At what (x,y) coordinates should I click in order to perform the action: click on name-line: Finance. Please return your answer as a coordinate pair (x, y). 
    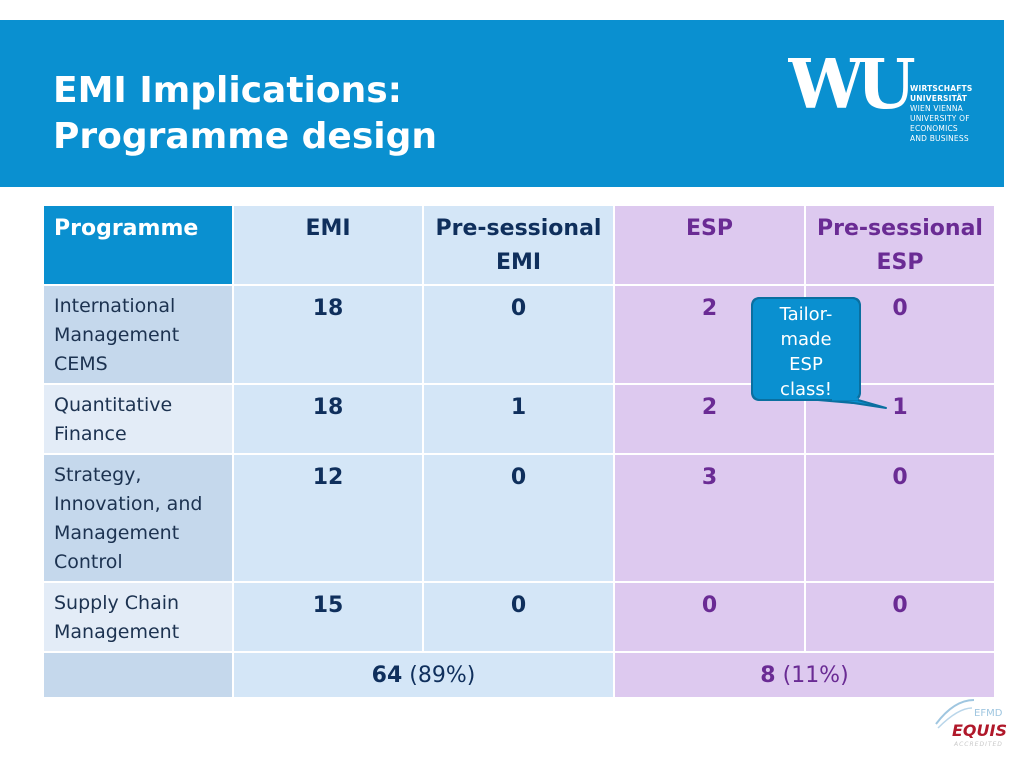
    Looking at the image, I should click on (90, 434).